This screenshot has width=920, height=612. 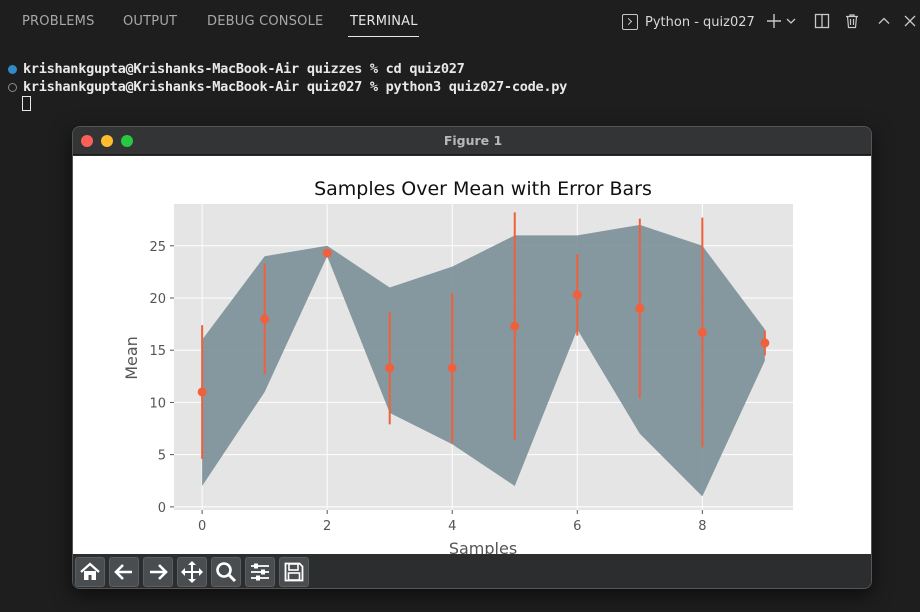 I want to click on configure-subplots-button, so click(x=260, y=572).